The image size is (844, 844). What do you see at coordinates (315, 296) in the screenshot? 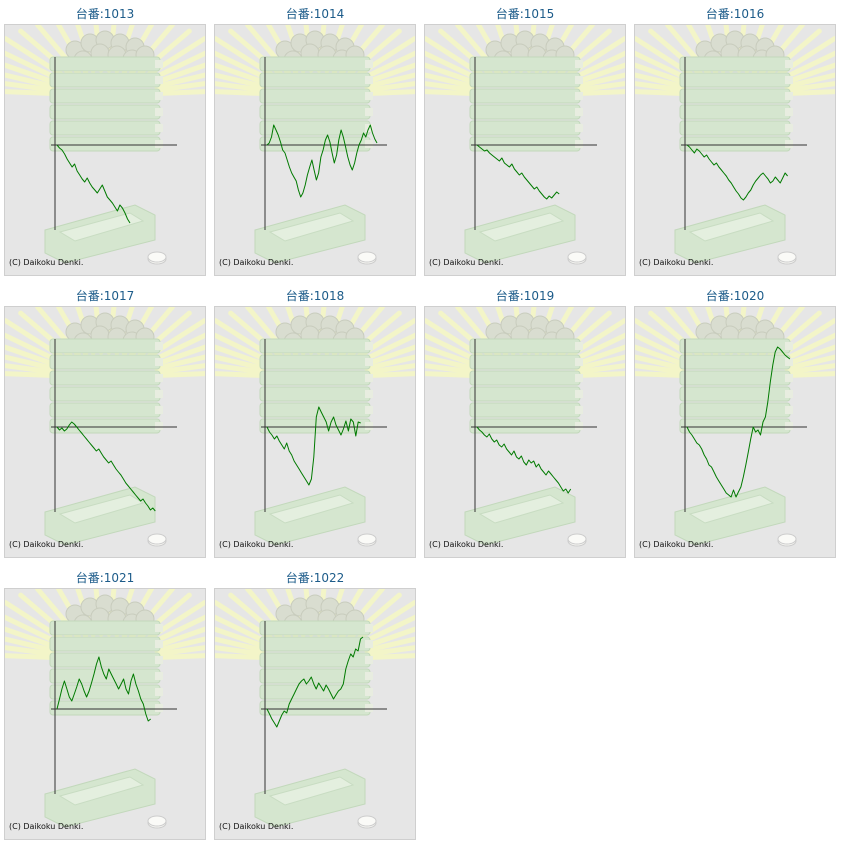
I see `machine-number-link: 台番:1018` at bounding box center [315, 296].